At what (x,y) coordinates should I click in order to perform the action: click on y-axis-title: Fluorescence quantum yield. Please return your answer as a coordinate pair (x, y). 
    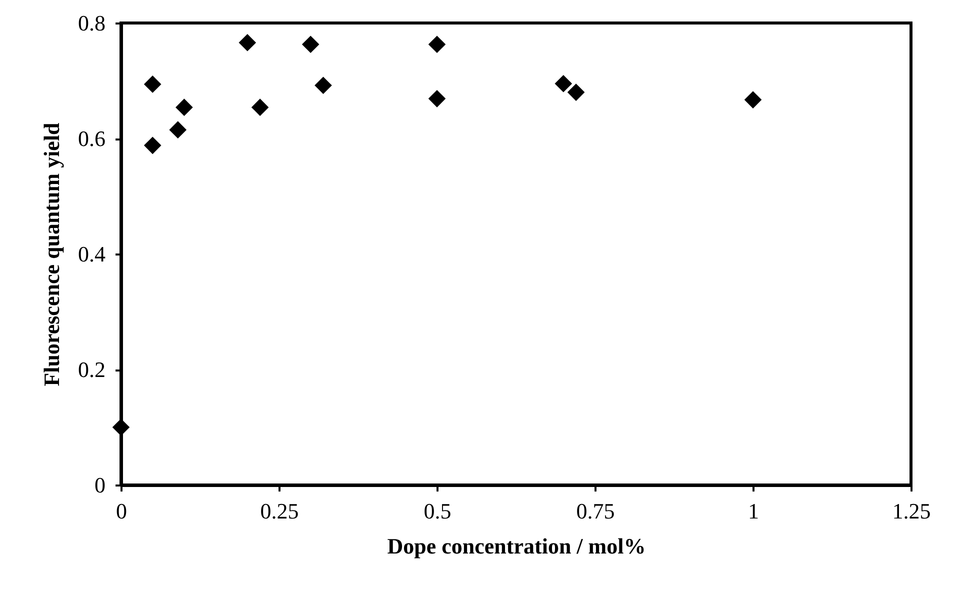
    Looking at the image, I should click on (51, 254).